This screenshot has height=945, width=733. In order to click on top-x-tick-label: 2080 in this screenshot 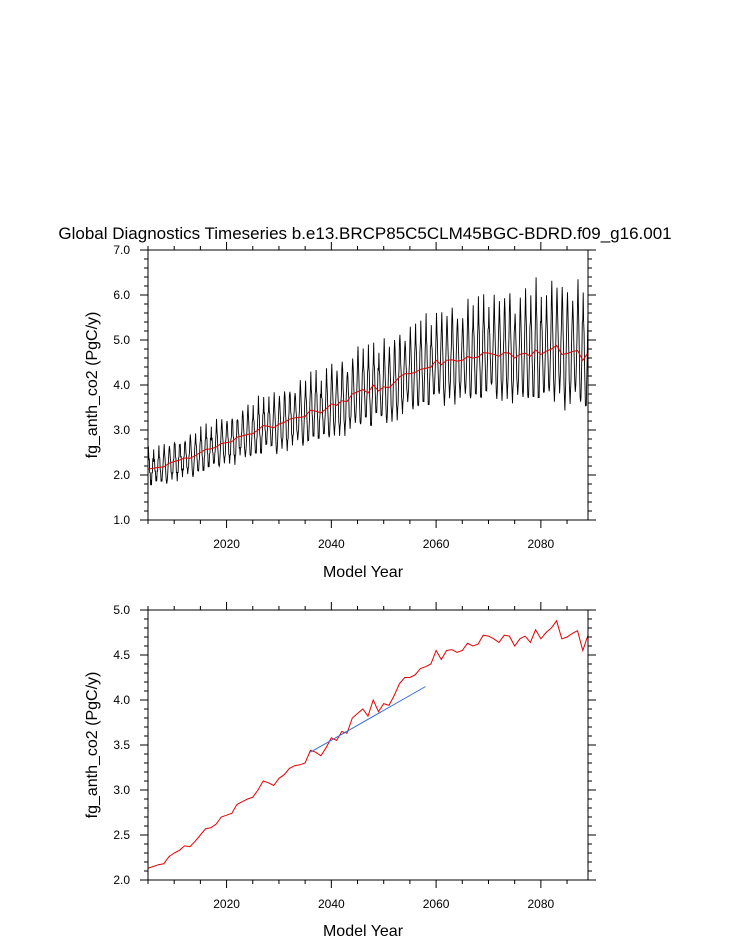, I will do `click(541, 544)`.